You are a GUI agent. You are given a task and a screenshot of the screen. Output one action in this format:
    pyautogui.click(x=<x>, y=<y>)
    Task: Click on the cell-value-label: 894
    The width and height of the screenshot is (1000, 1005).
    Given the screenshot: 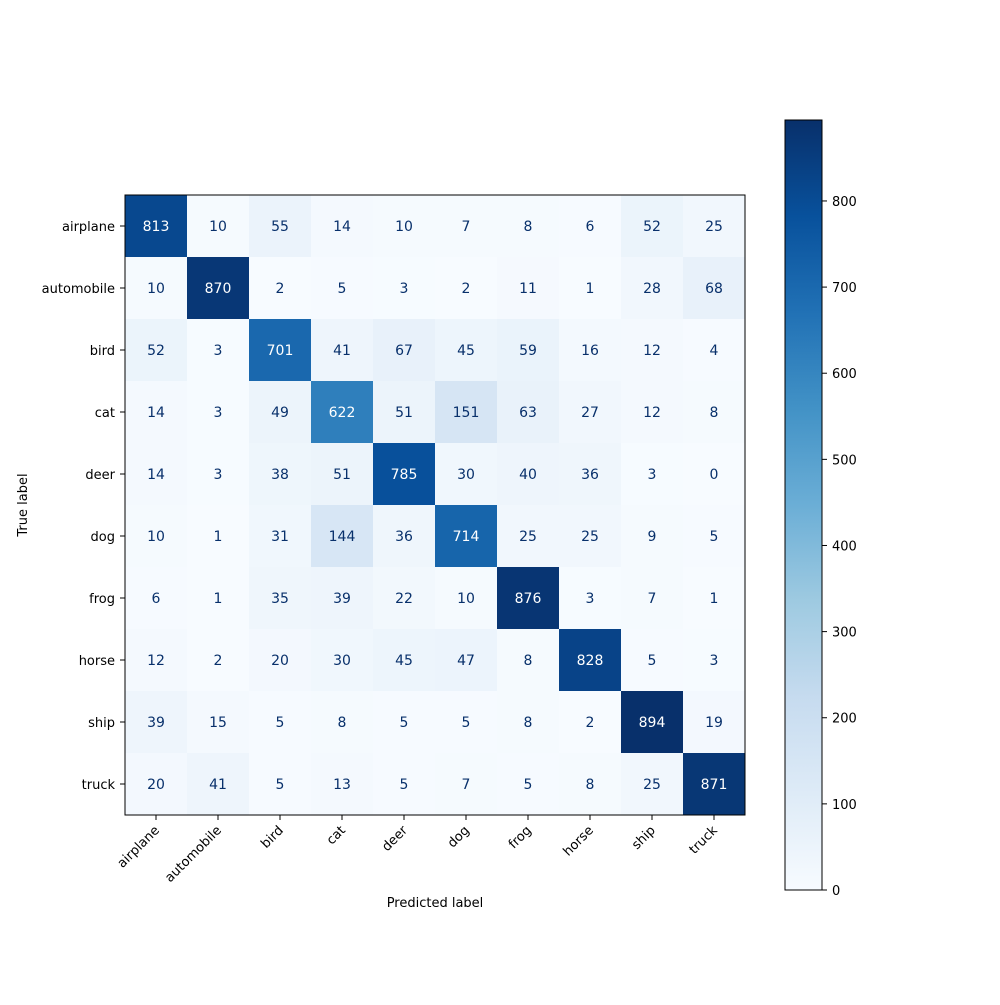 What is the action you would take?
    pyautogui.click(x=652, y=723)
    